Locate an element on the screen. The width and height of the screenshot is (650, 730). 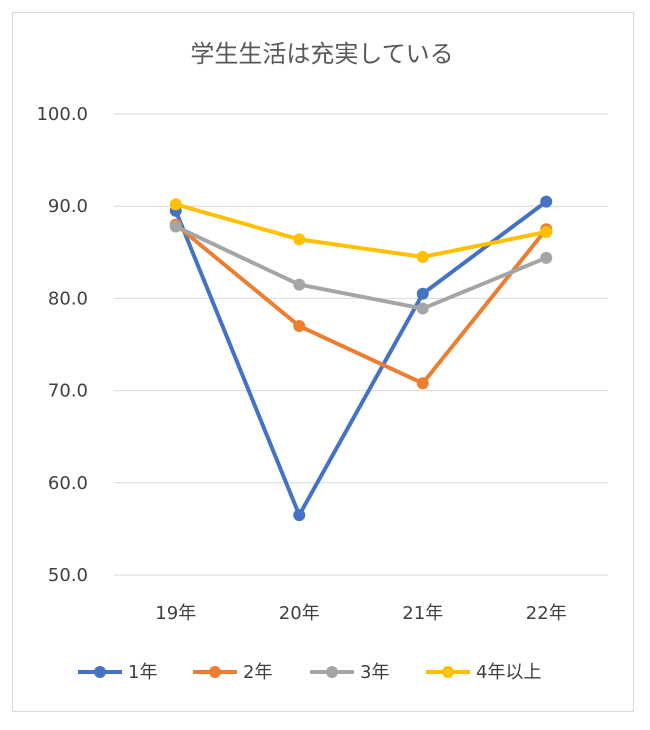
y-tick-label: 90.0 is located at coordinates (68, 206).